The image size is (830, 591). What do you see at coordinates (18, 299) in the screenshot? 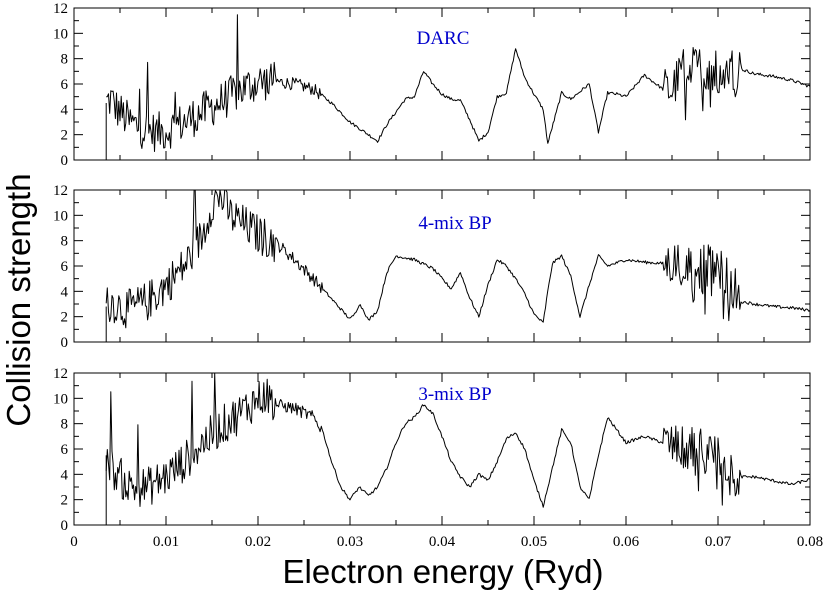
I see `y-axis-title: Collision strength` at bounding box center [18, 299].